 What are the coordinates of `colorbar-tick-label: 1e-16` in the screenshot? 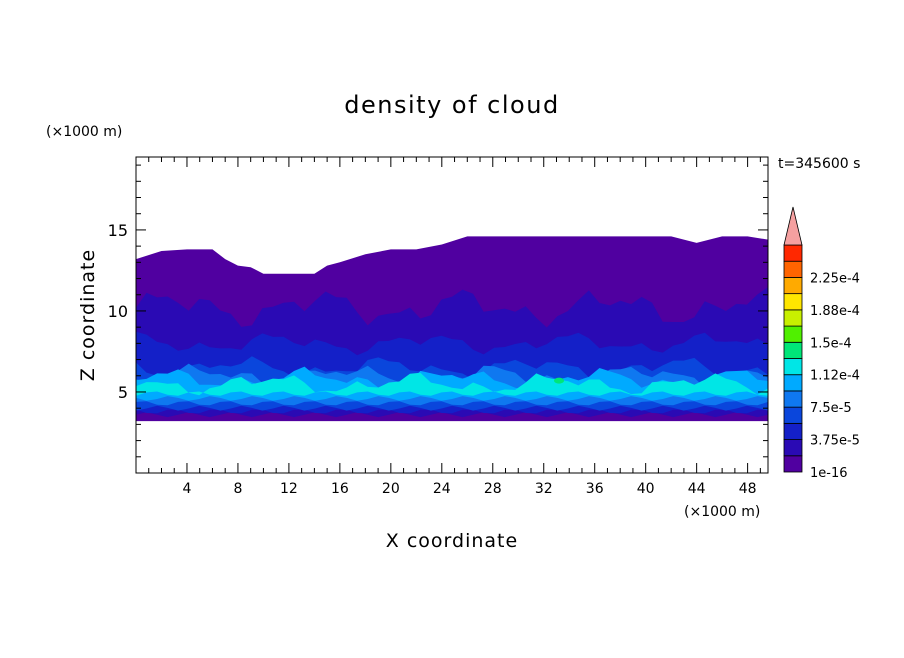 It's located at (829, 473).